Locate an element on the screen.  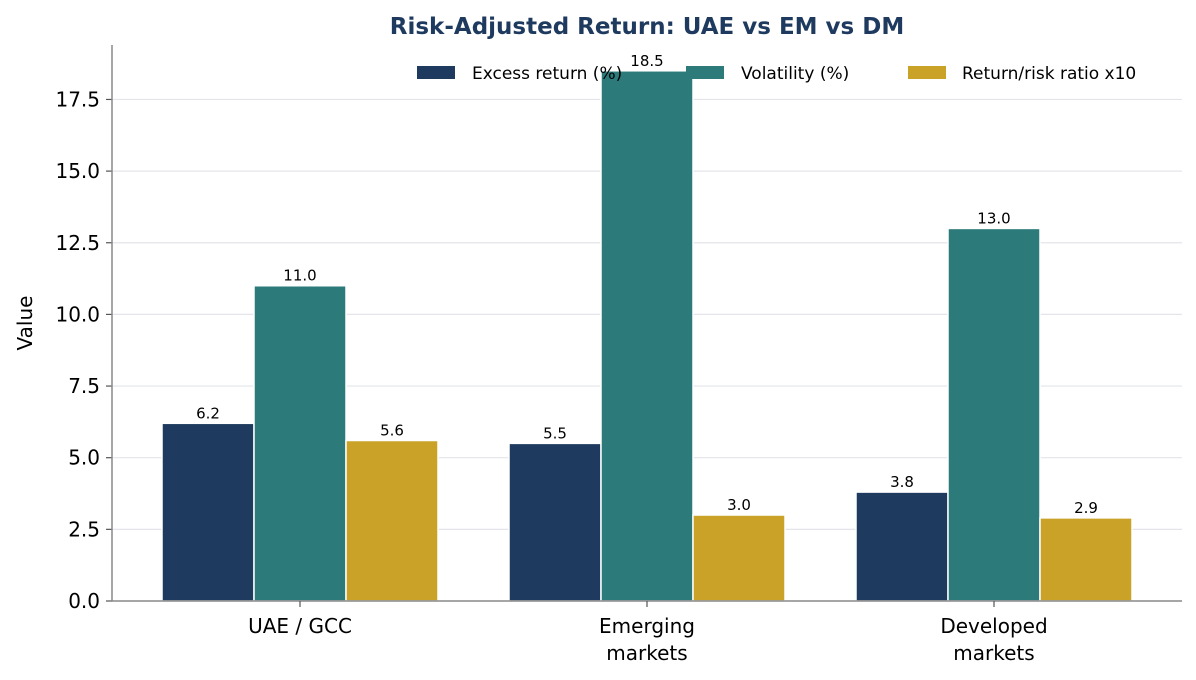
bar-value-label: 5.6 is located at coordinates (392, 431).